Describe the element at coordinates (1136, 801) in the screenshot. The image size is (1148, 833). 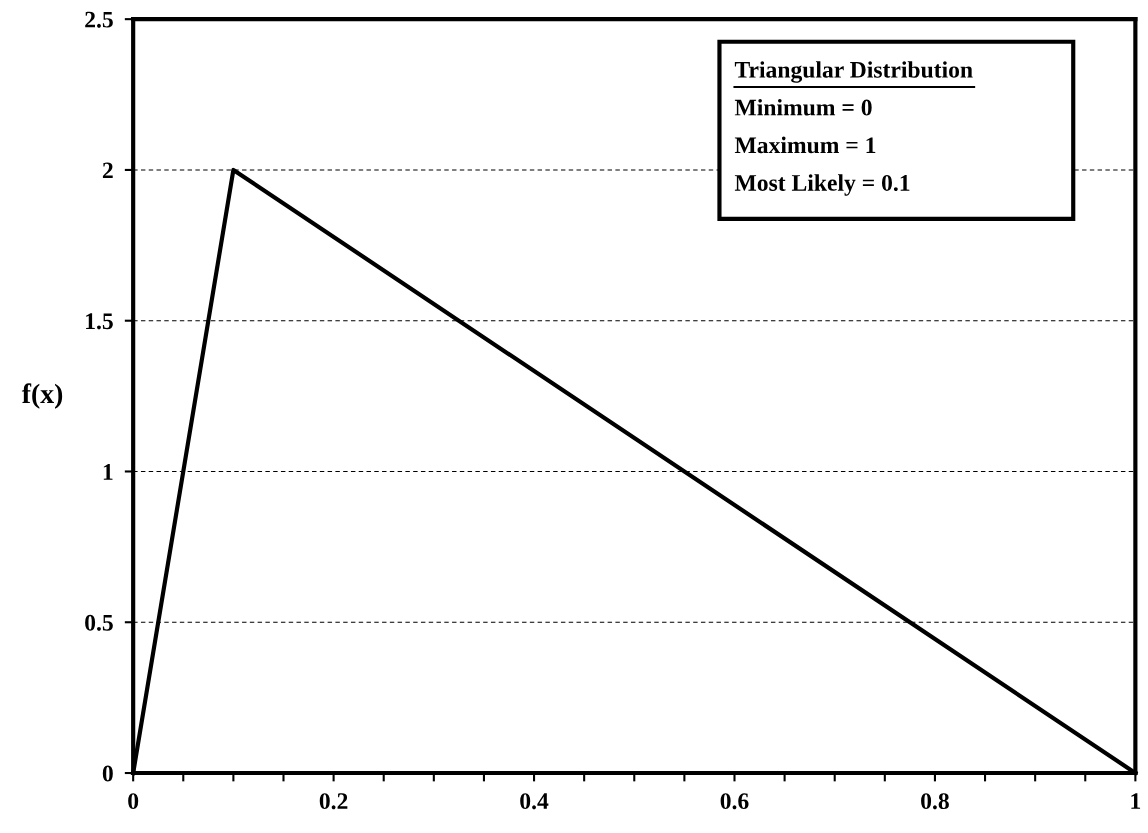
I see `x-tick-label: 1` at that location.